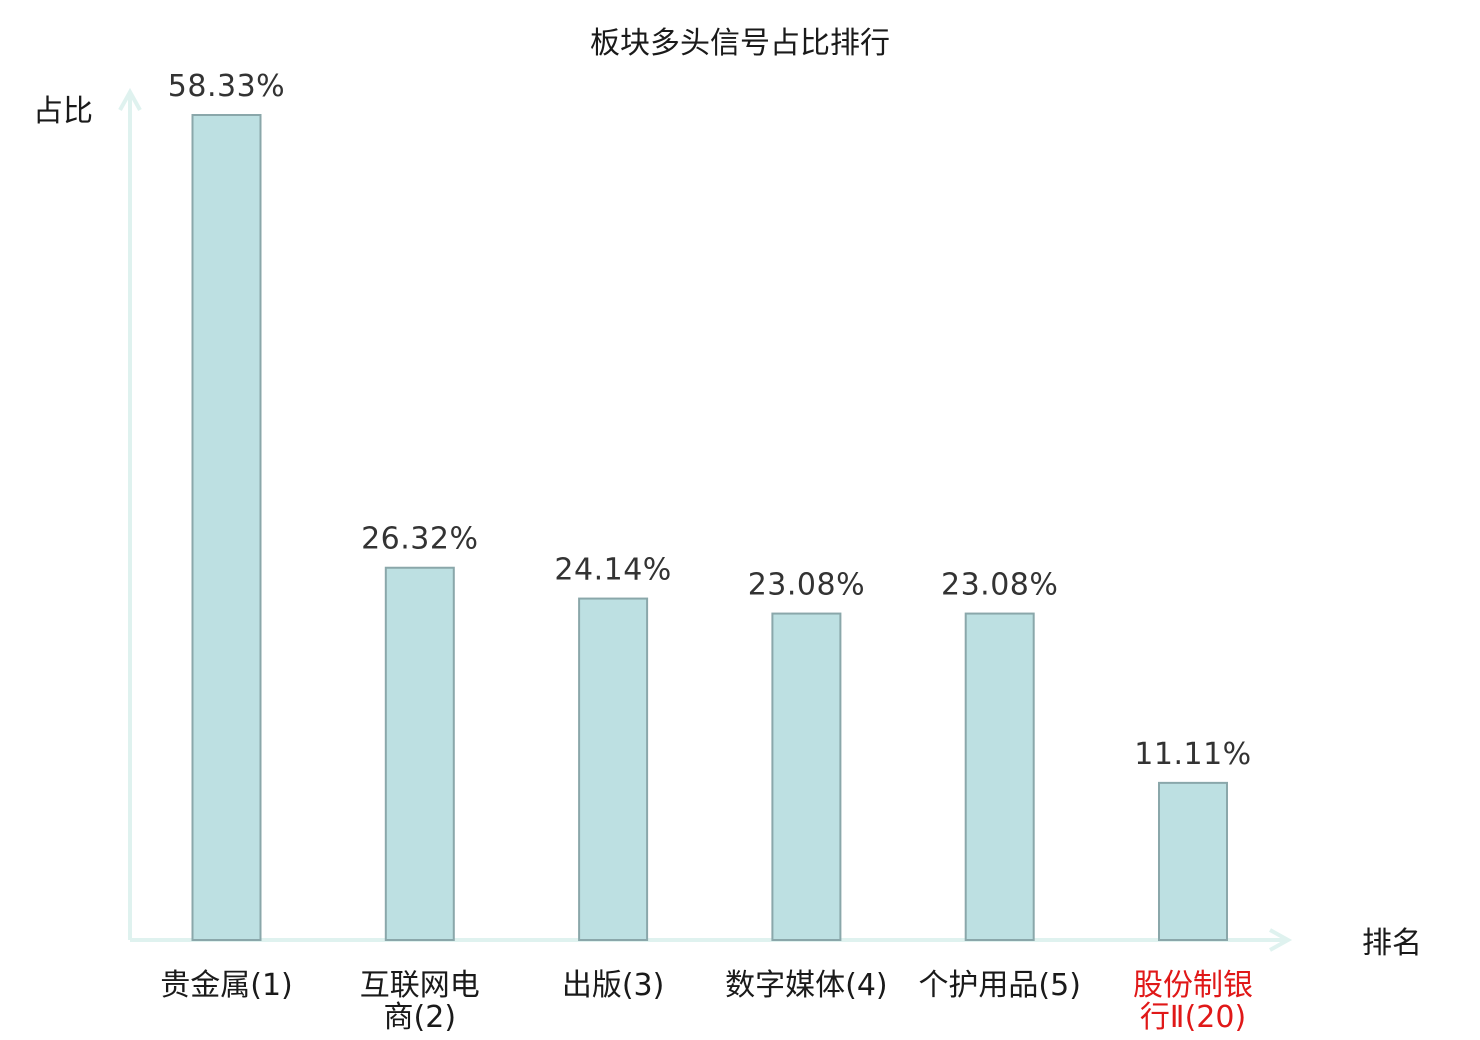 This screenshot has height=1040, width=1480. I want to click on tick-label-2-line-1: 互联网电, so click(420, 985).